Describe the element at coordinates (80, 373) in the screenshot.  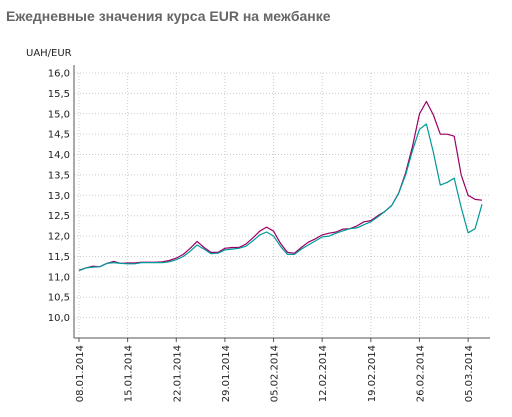
I see `x-tick-label: 08.01.2014` at that location.